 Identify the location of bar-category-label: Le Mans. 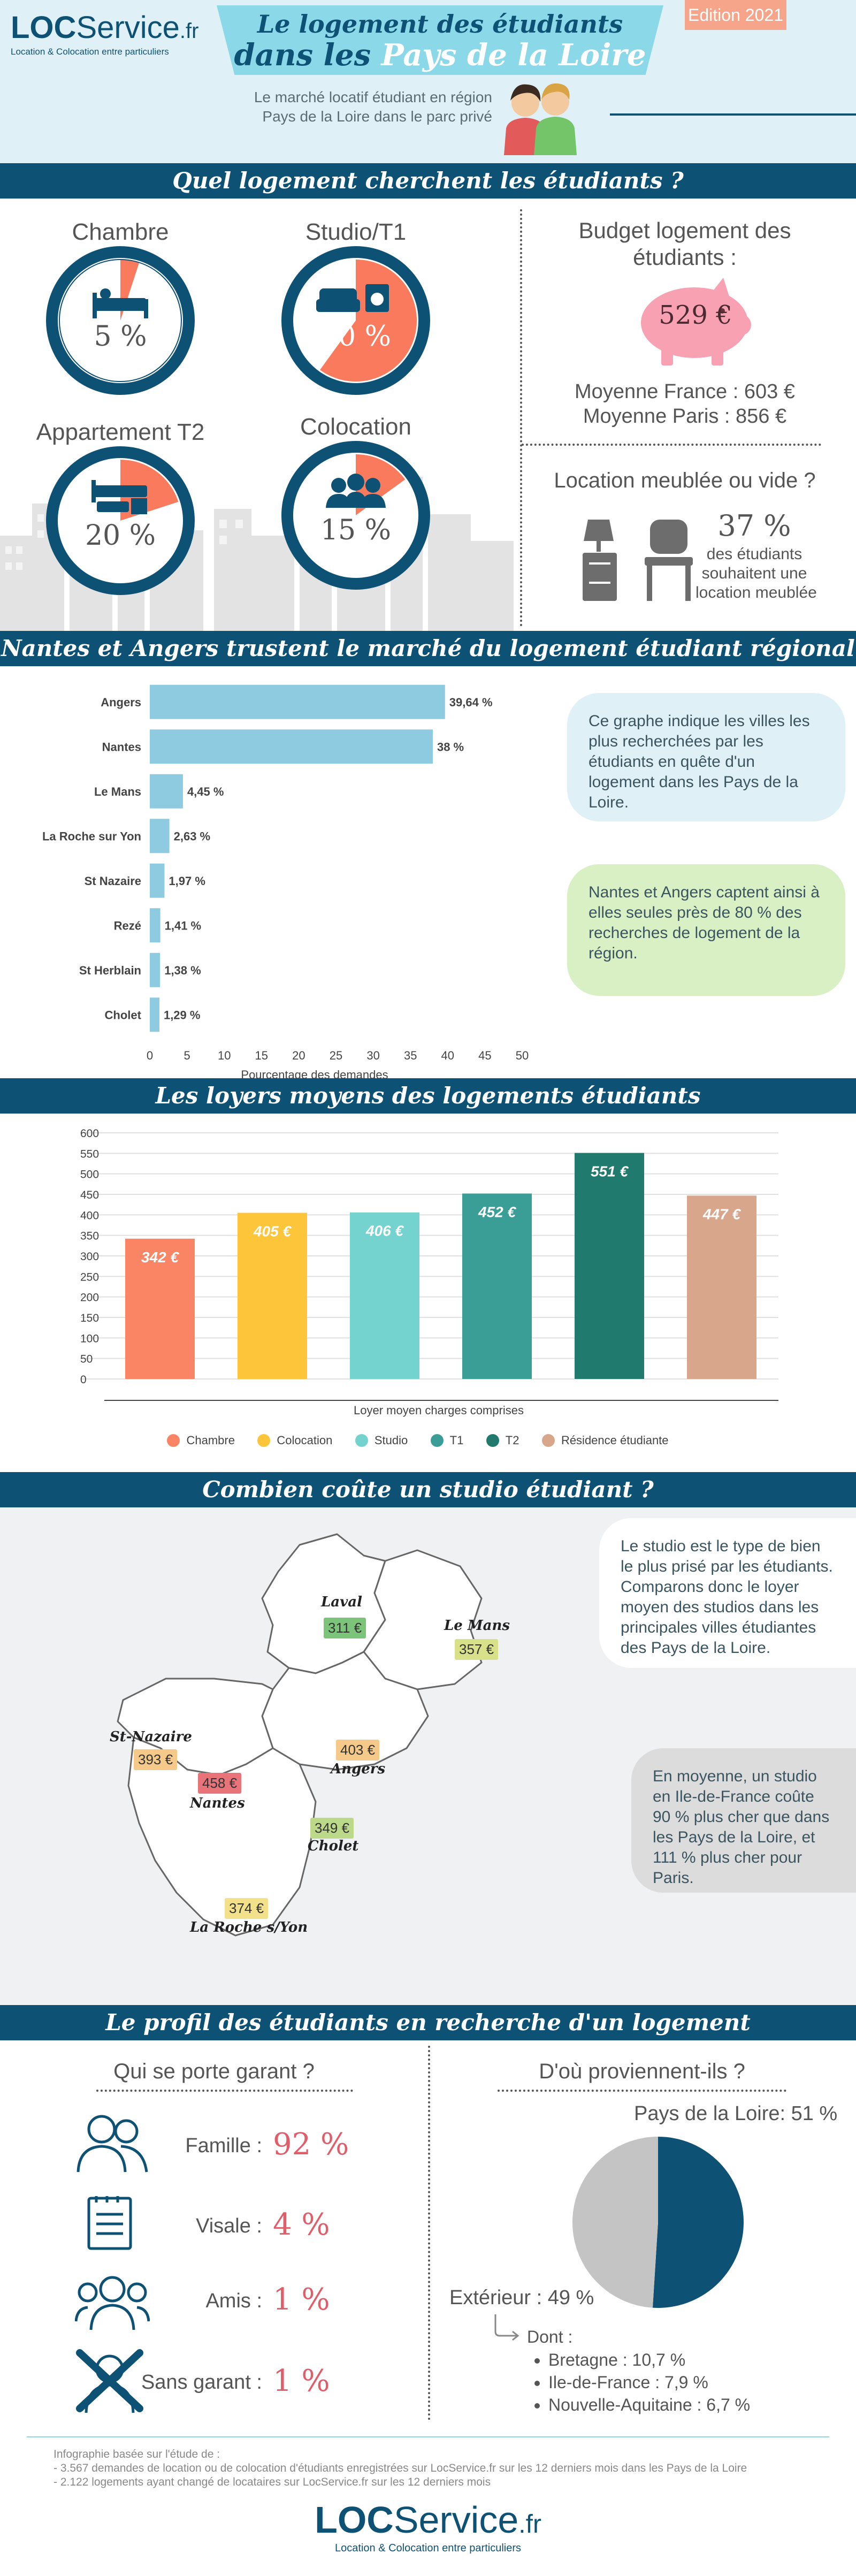
(117, 791).